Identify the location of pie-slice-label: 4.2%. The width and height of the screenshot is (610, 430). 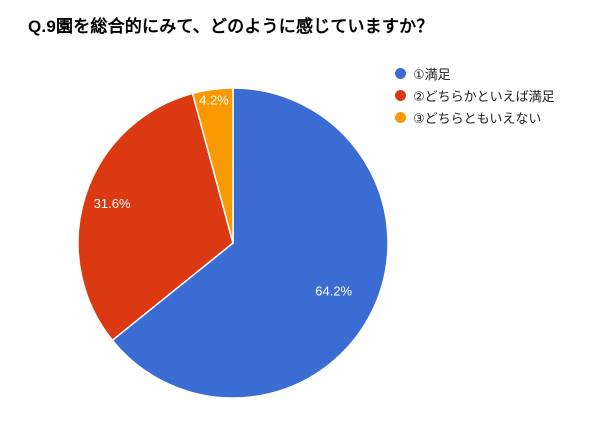
(214, 100).